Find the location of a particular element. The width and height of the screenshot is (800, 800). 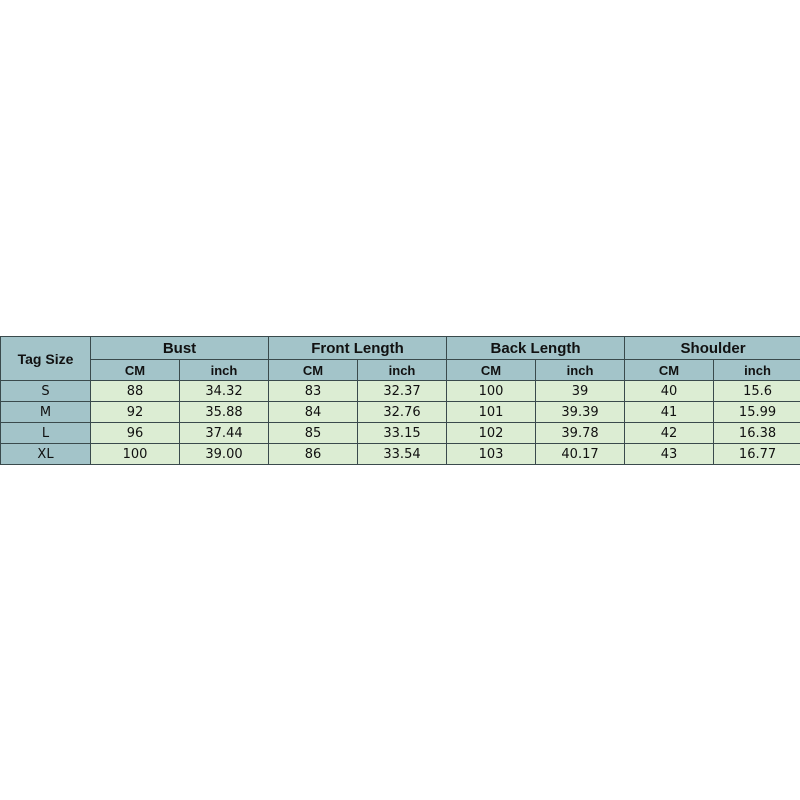

value-cell: 32.76 is located at coordinates (402, 412).